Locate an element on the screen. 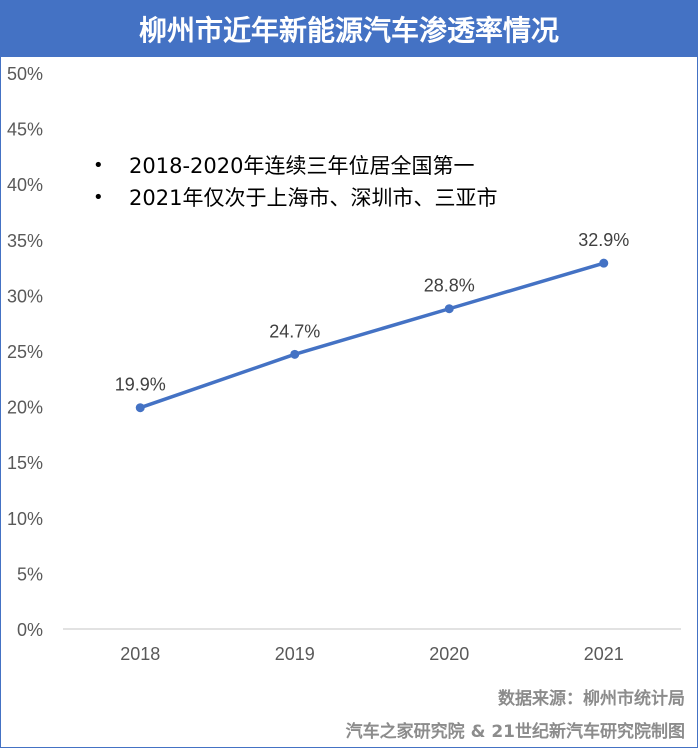 The height and width of the screenshot is (750, 700). note-text: 2018-2020年连续三年位居全国第一 is located at coordinates (302, 166).